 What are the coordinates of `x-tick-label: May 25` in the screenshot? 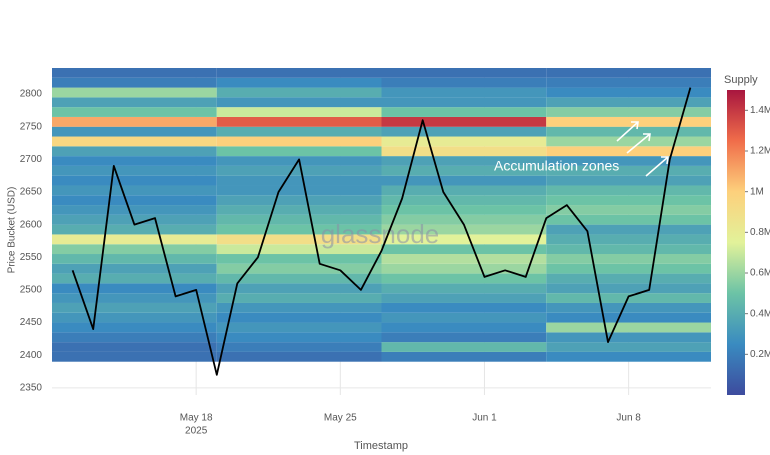 It's located at (340, 418).